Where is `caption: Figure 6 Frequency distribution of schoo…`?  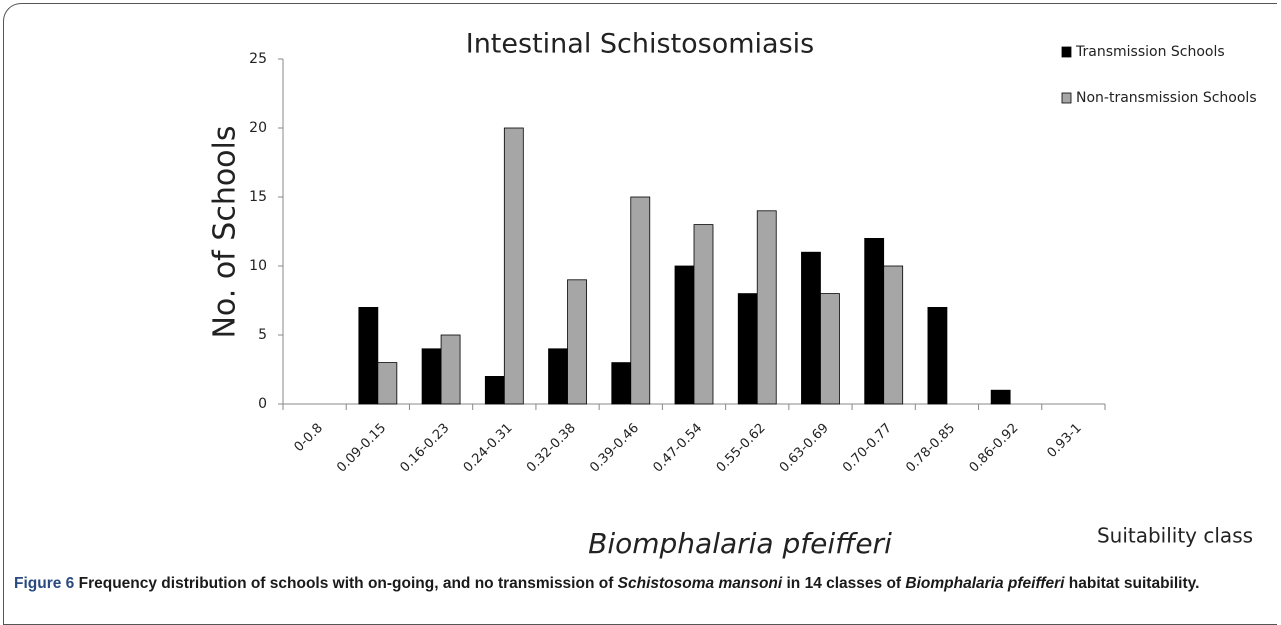
caption: Figure 6 Frequency distribution of schoo… is located at coordinates (639, 584).